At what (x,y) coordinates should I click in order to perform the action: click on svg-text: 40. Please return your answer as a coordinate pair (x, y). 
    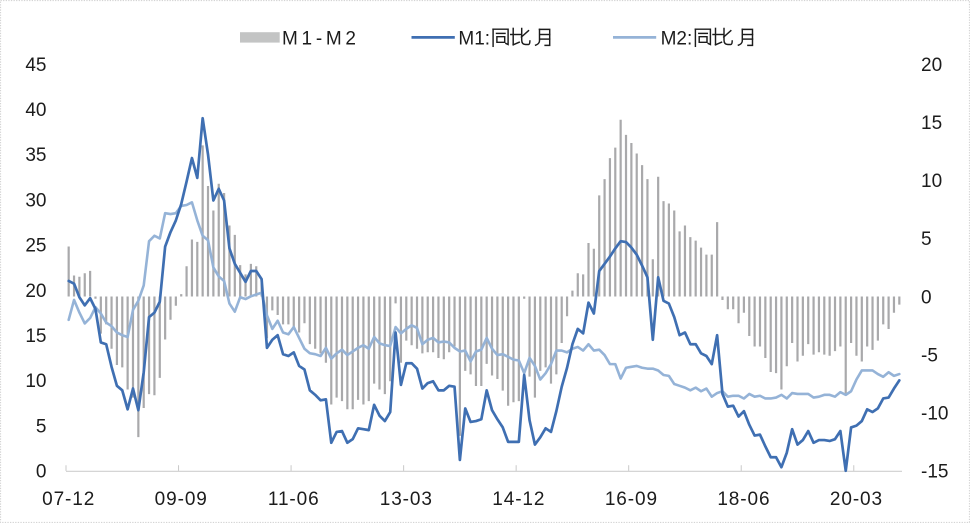
    Looking at the image, I should click on (35, 110).